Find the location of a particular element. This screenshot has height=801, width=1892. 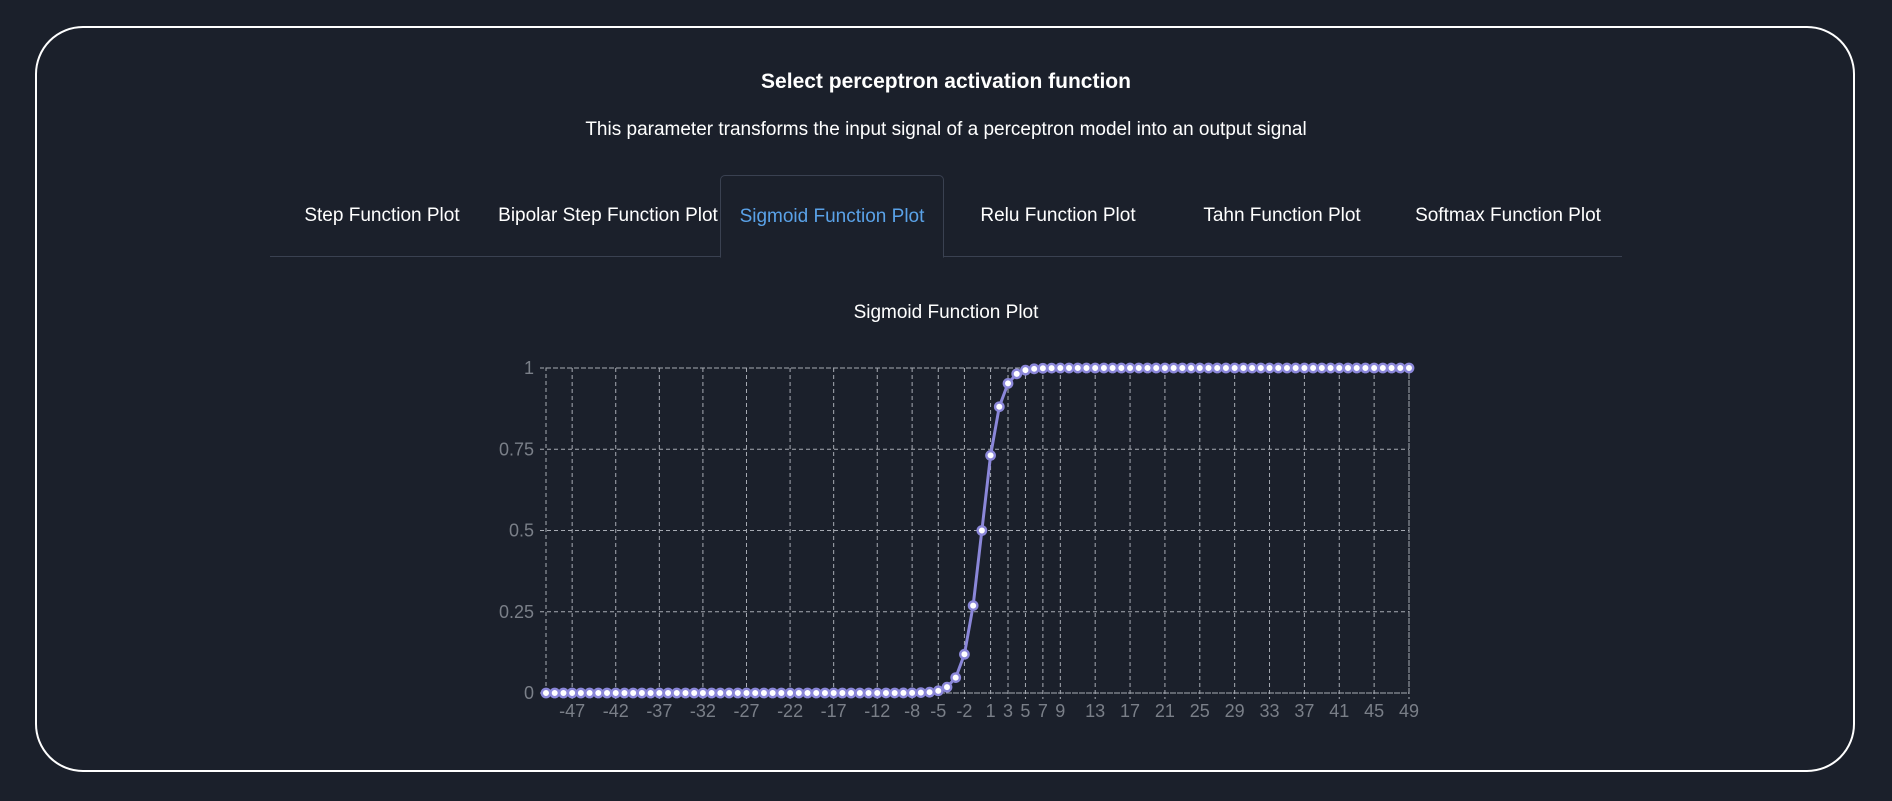

x-tick-label: -47 is located at coordinates (572, 711).